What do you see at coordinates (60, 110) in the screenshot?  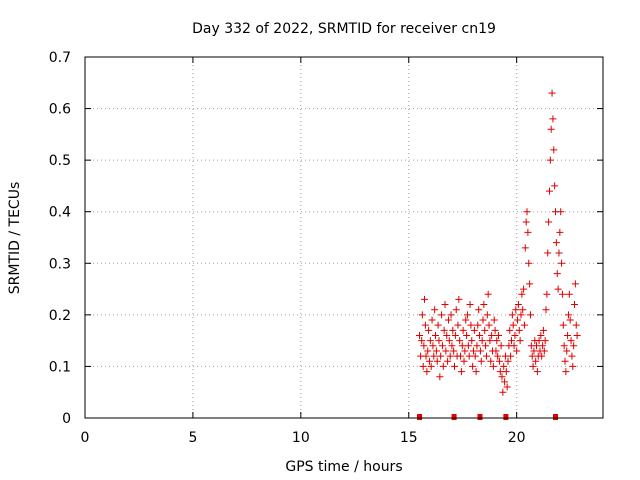 I see `y-tick-label: 0.6` at bounding box center [60, 110].